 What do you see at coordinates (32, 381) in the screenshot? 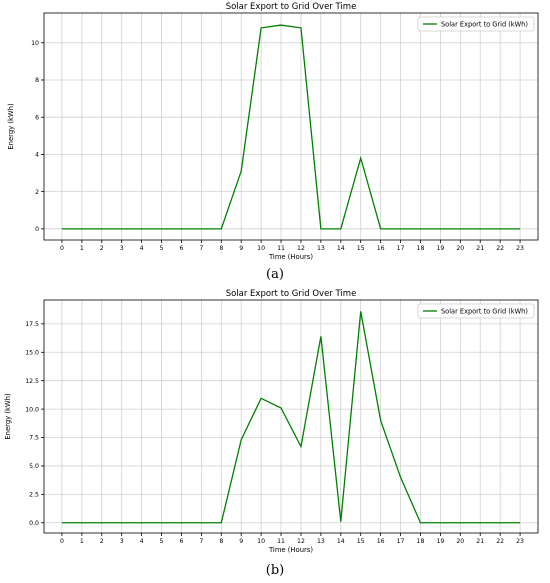
I see `chart1-y-tick-label: 12.5` at bounding box center [32, 381].